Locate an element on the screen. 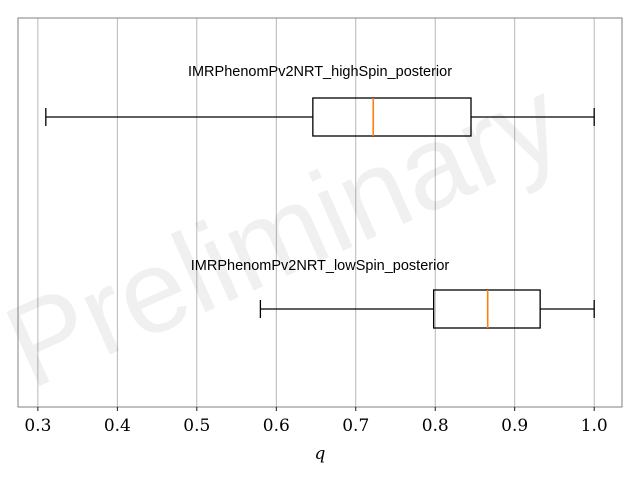 This screenshot has height=480, width=640. series-label: IMRPhenomPv2NRT_lowSpin_posterior is located at coordinates (320, 266).